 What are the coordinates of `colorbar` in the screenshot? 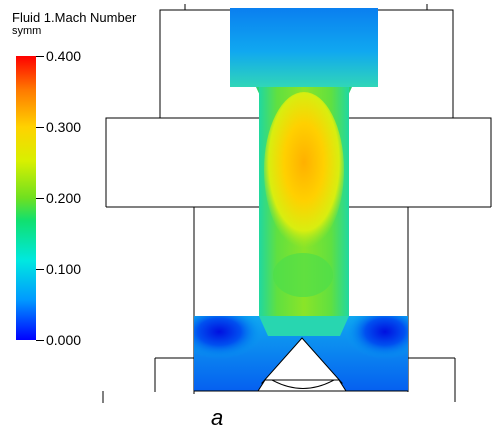 It's located at (26, 198).